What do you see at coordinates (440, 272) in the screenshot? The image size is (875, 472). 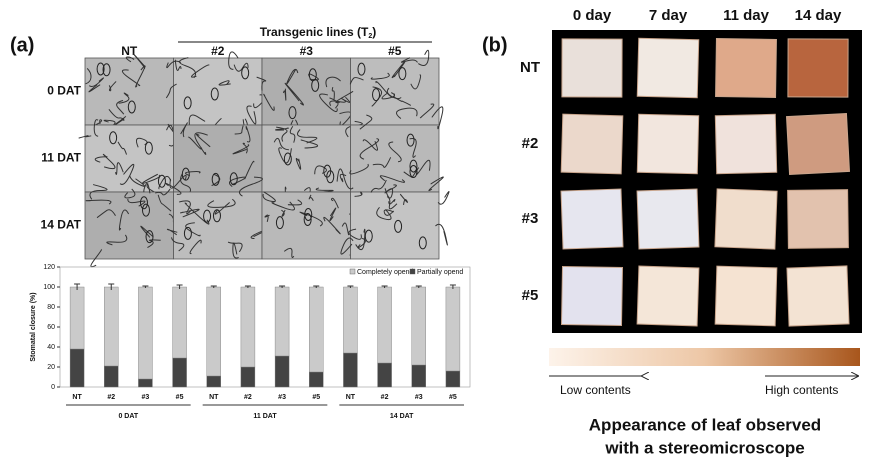 I see `legend-label: Partially opend` at bounding box center [440, 272].